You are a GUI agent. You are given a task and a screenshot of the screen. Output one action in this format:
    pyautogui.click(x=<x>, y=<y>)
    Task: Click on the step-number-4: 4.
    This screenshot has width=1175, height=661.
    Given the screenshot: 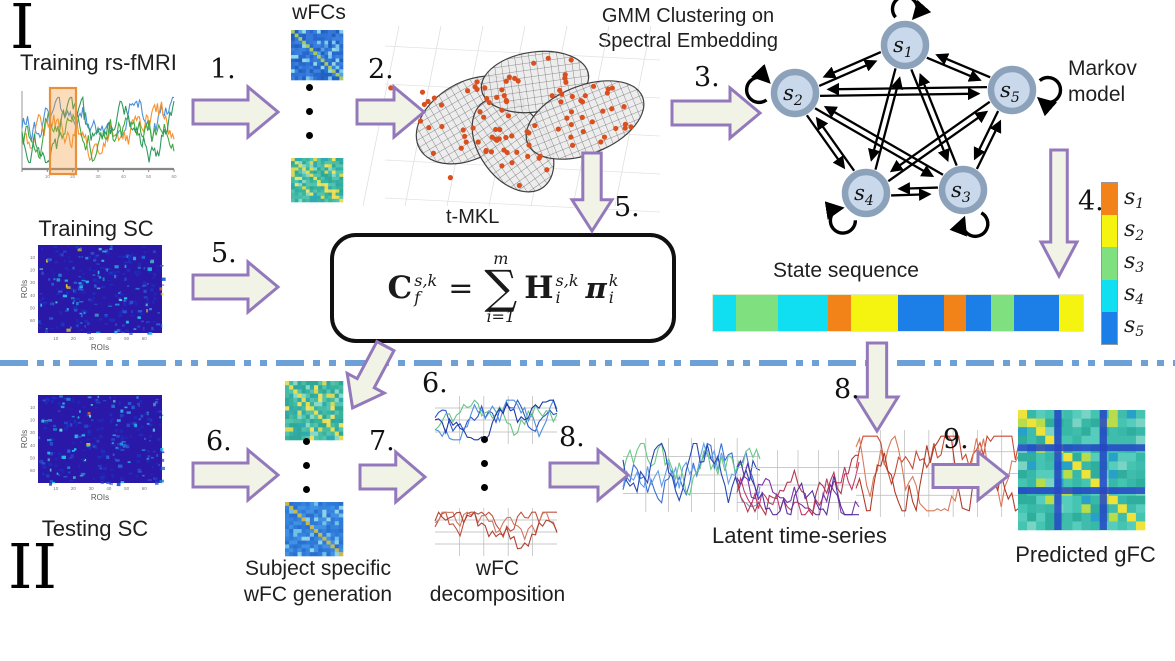 What is the action you would take?
    pyautogui.click(x=1091, y=201)
    